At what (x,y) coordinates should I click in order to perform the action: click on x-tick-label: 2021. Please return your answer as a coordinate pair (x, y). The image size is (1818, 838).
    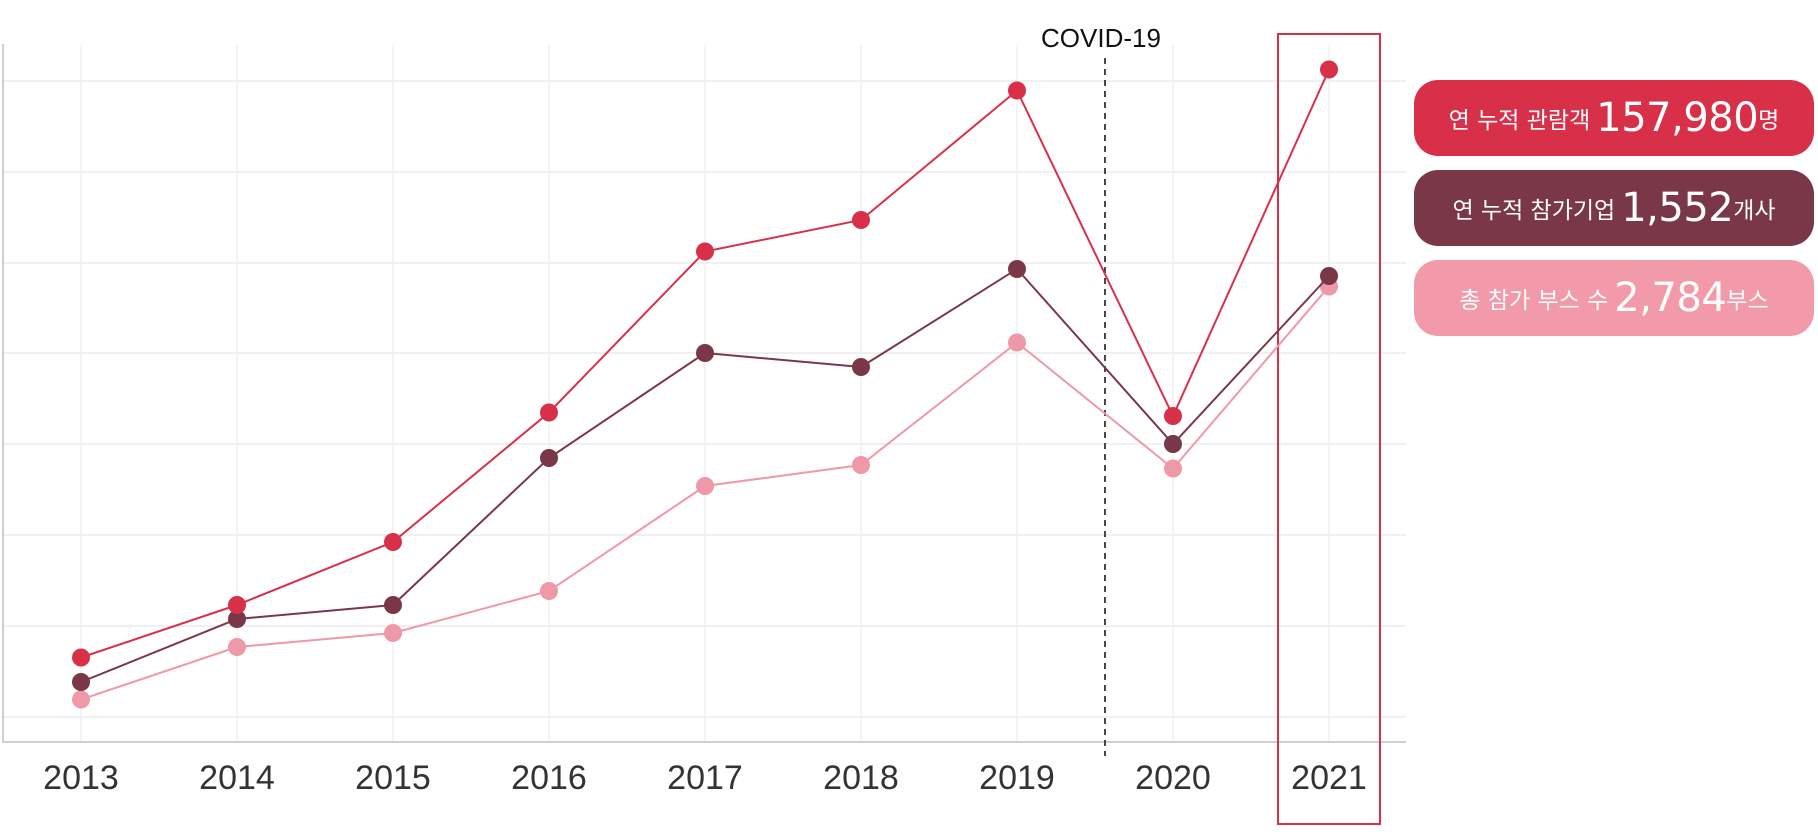
    Looking at the image, I should click on (1329, 778).